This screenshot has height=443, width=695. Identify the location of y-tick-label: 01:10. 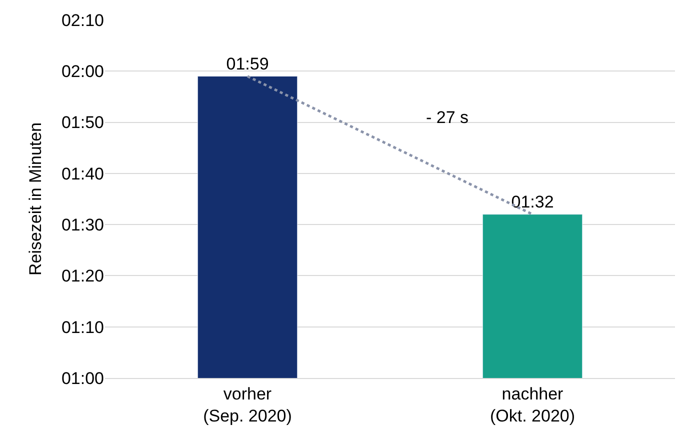
(82, 327).